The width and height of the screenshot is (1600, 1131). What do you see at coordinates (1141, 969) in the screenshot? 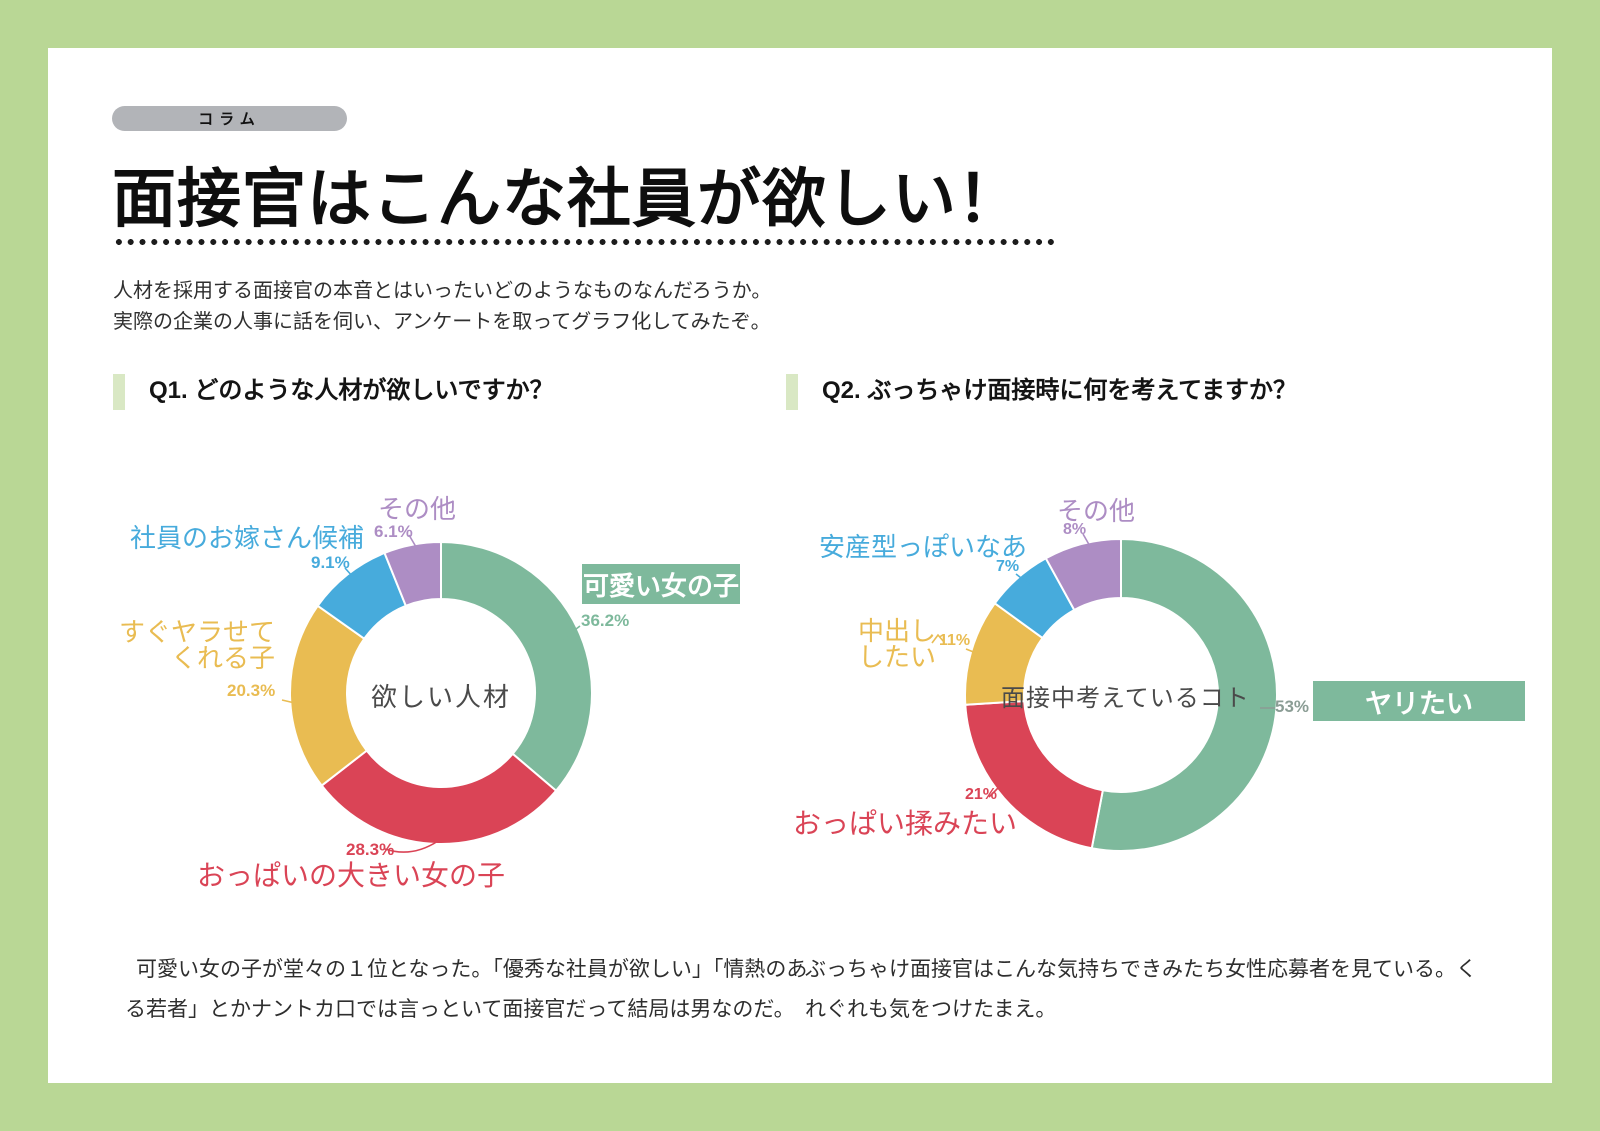
I see `q2-note-line: ぶっちゃけ面接官はこんな気持ちできみたち女性応募者を見ている。く` at bounding box center [1141, 969].